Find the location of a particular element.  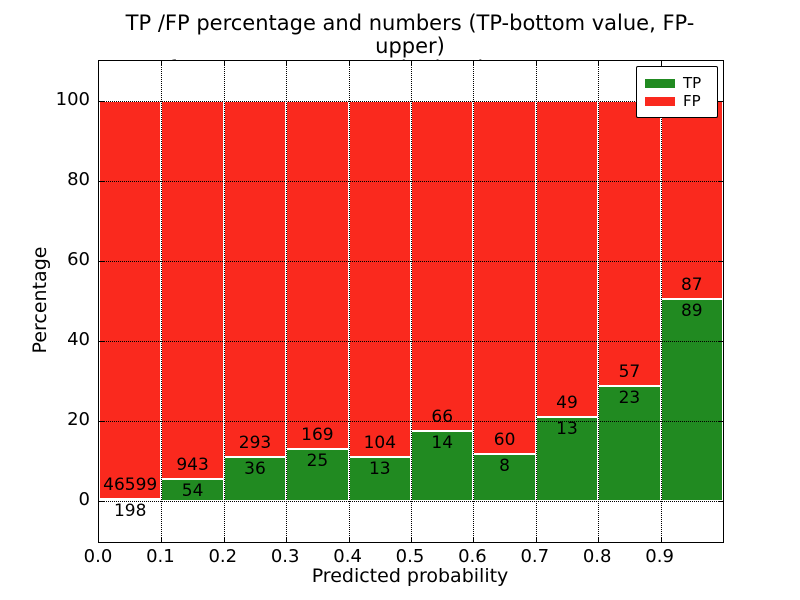

tp-count-label: 25 is located at coordinates (317, 461).